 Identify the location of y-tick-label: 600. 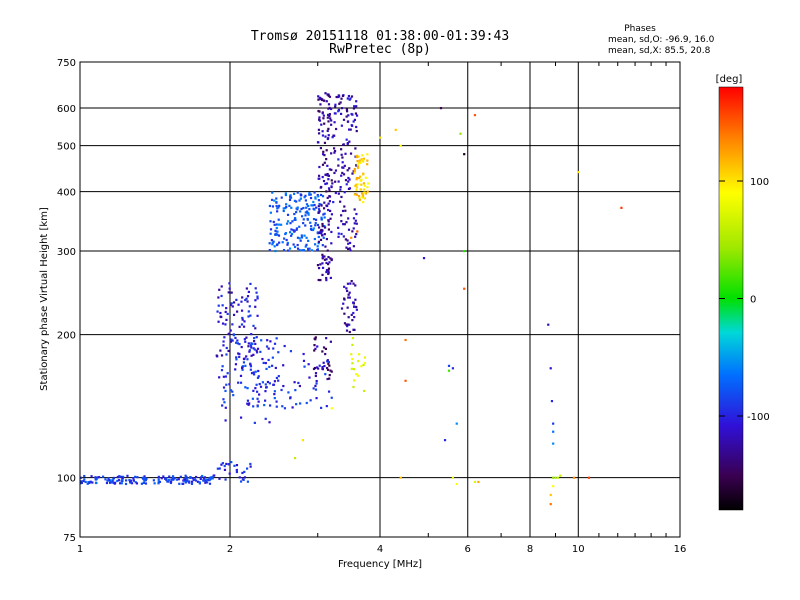
(66, 109).